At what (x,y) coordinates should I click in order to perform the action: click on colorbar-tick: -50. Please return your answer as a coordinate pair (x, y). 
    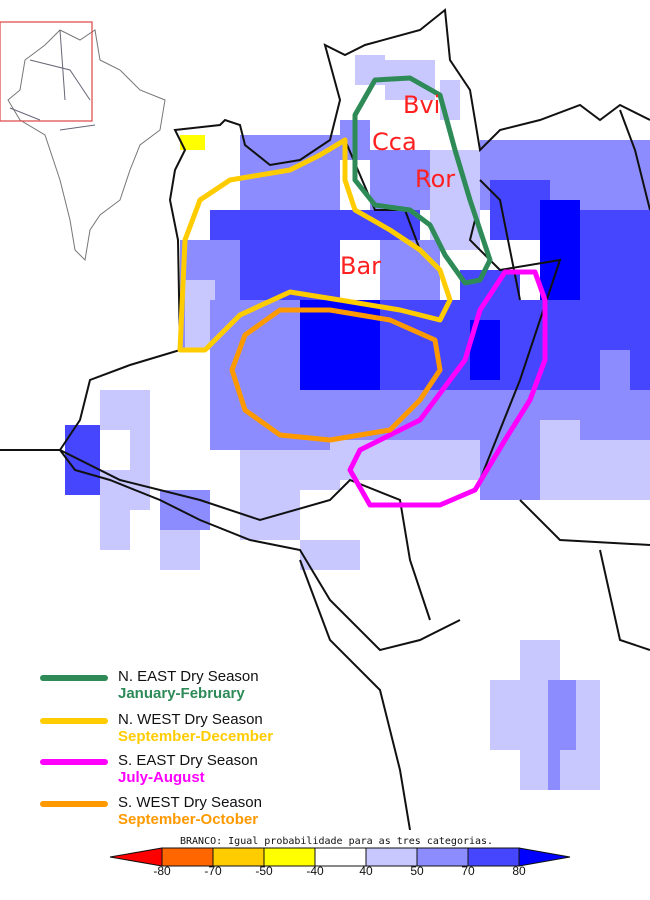
    Looking at the image, I should click on (264, 871).